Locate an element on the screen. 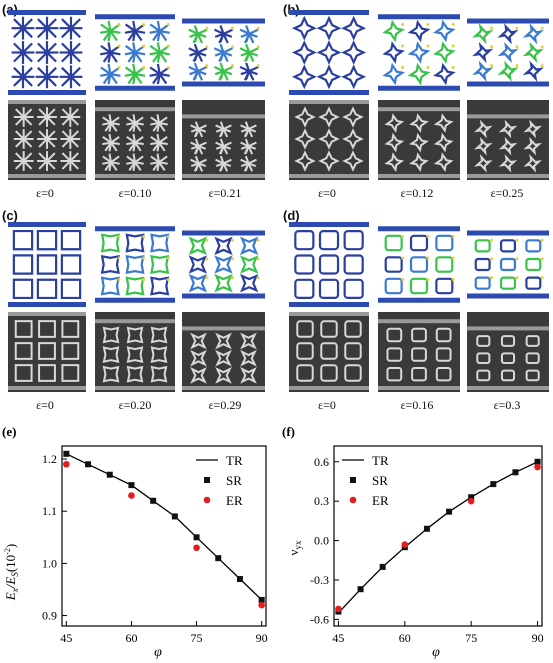 The height and width of the screenshot is (663, 553). chart-e-xlabel: φ is located at coordinates (158, 652).